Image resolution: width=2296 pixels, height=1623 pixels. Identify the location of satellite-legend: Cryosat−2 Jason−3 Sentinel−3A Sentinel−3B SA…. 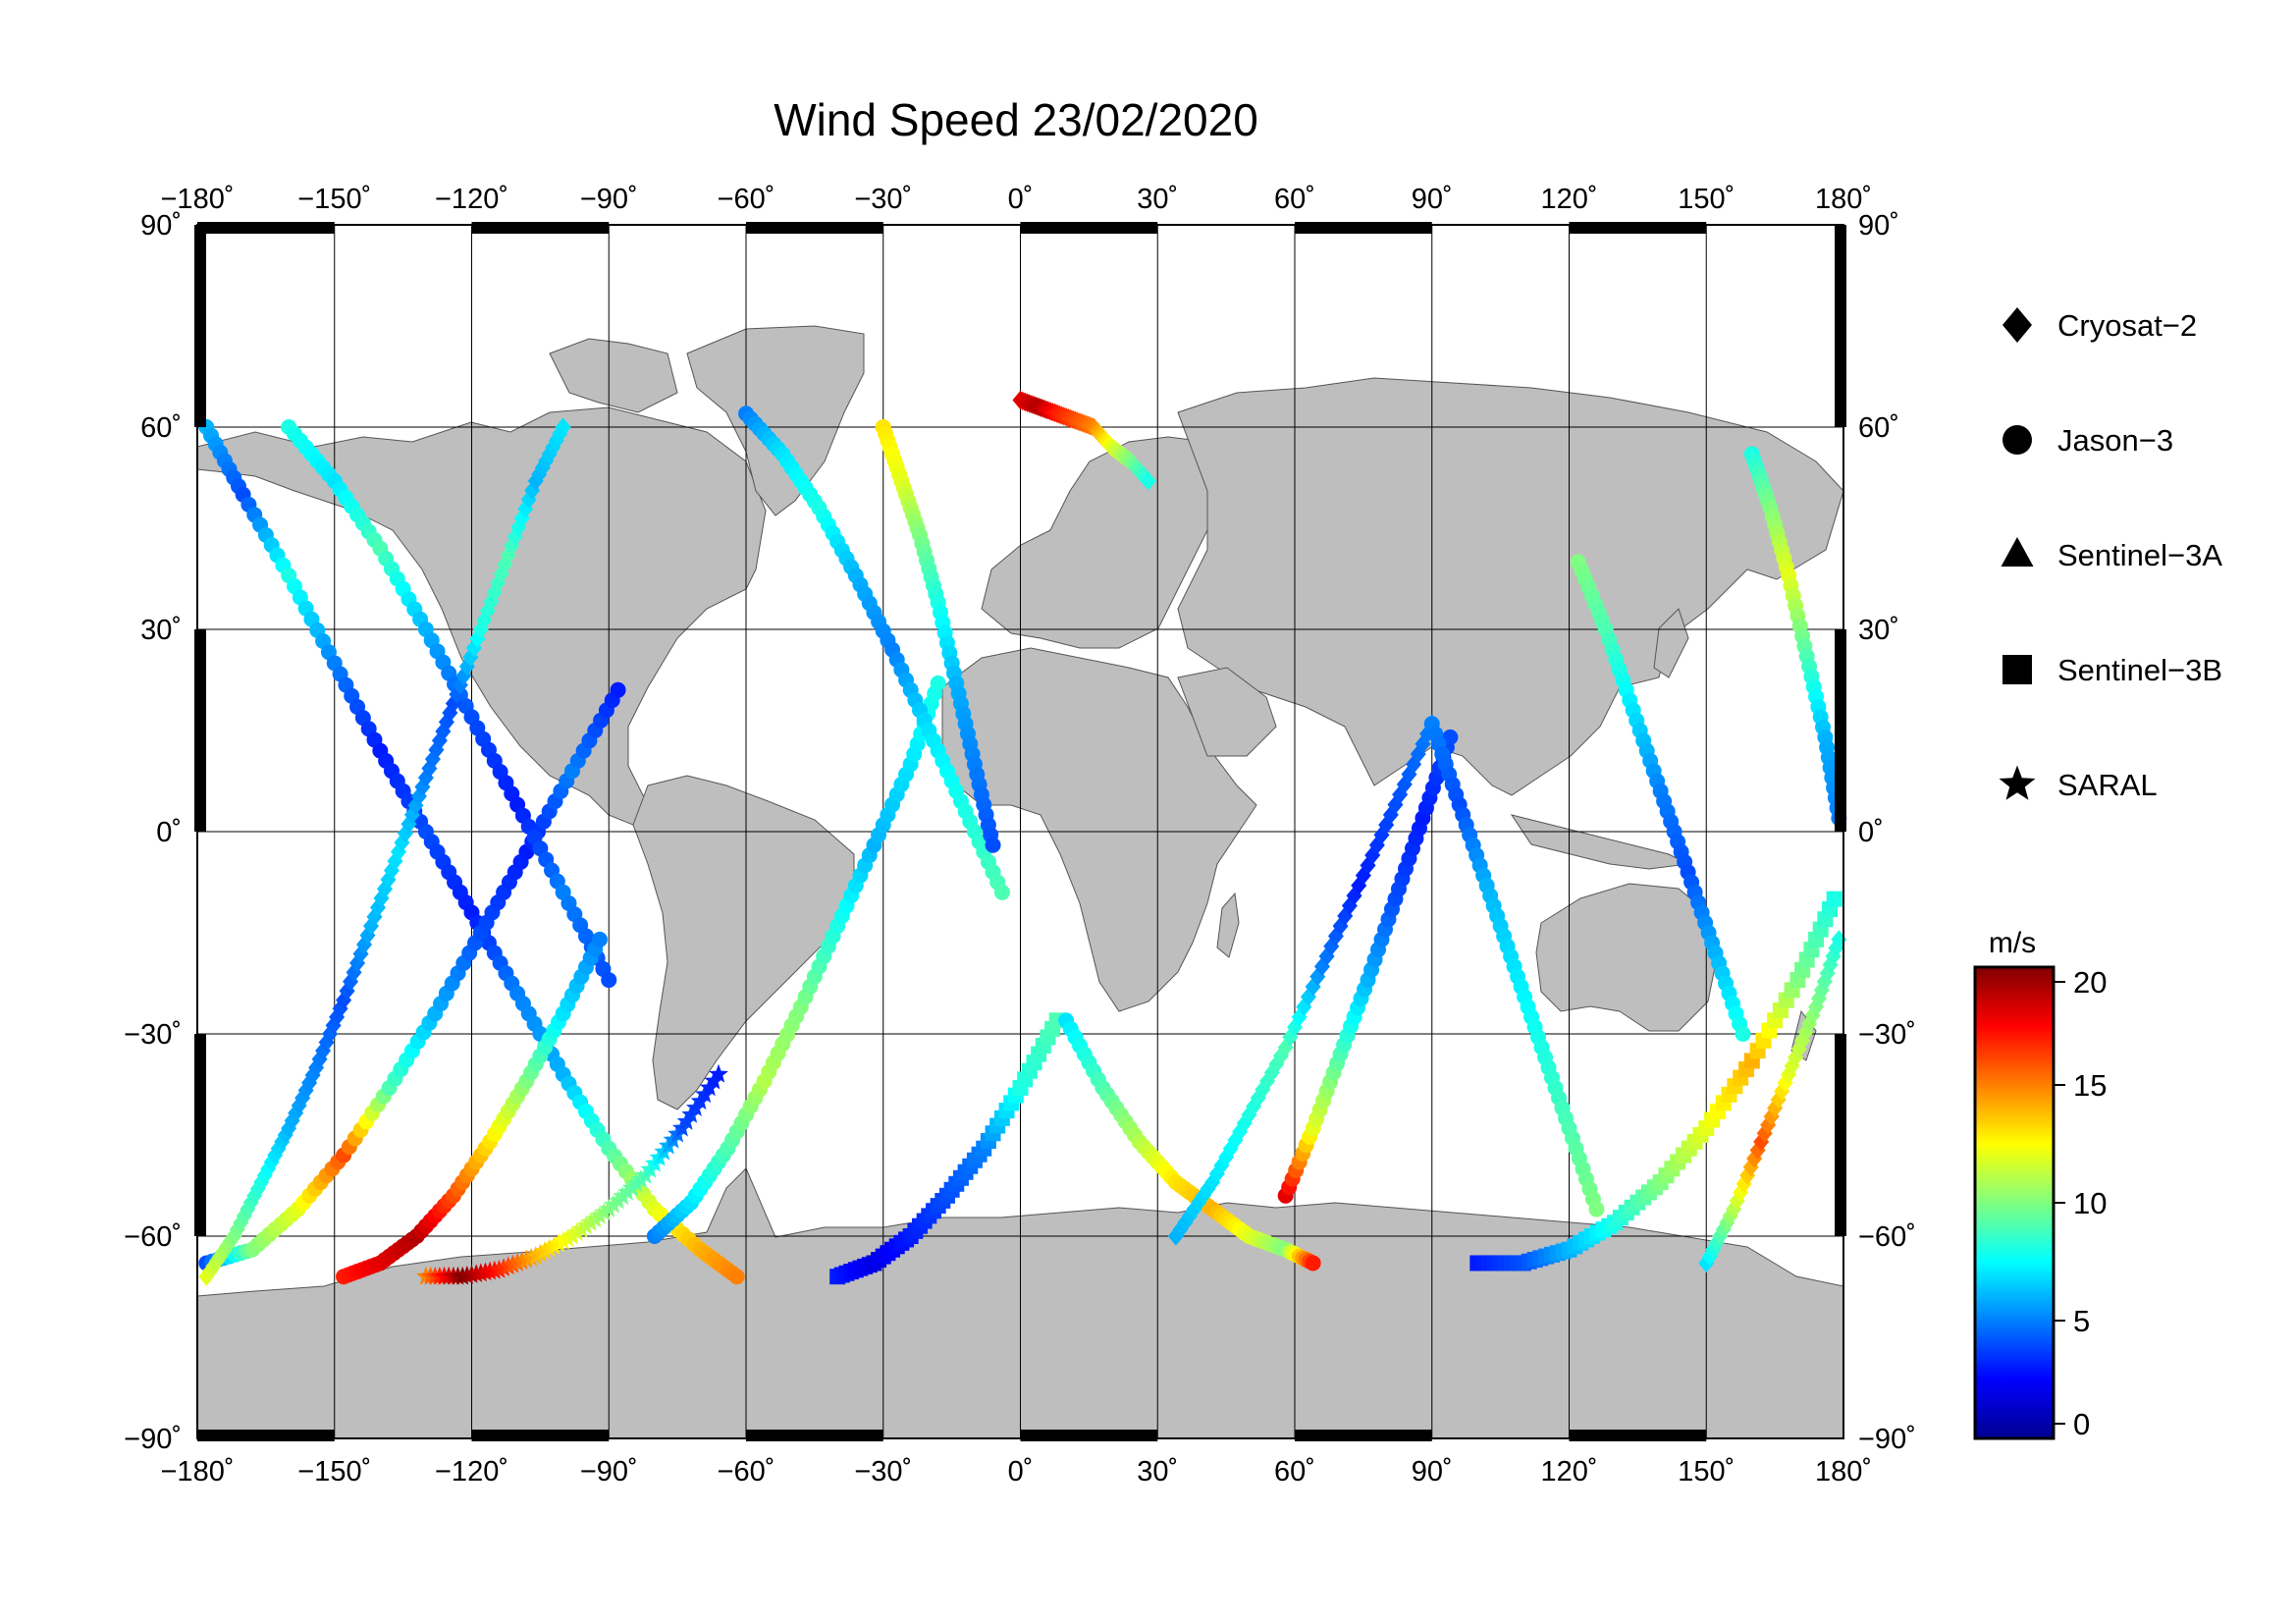
(2110, 555).